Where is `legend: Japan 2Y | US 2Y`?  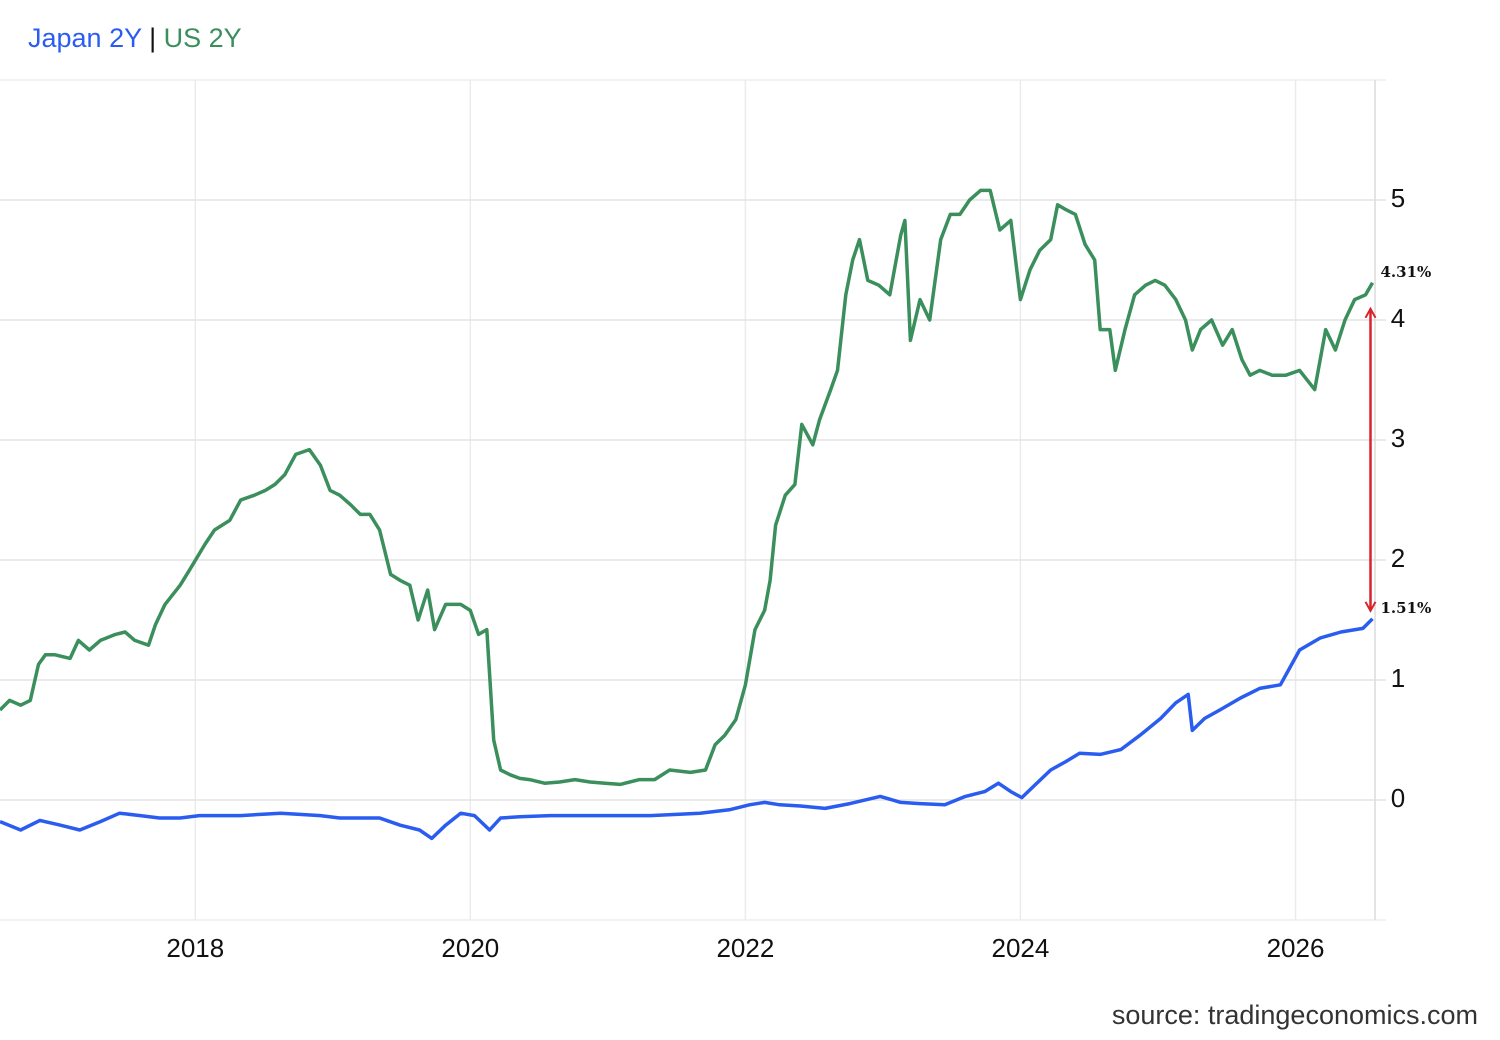 legend: Japan 2Y | US 2Y is located at coordinates (135, 38).